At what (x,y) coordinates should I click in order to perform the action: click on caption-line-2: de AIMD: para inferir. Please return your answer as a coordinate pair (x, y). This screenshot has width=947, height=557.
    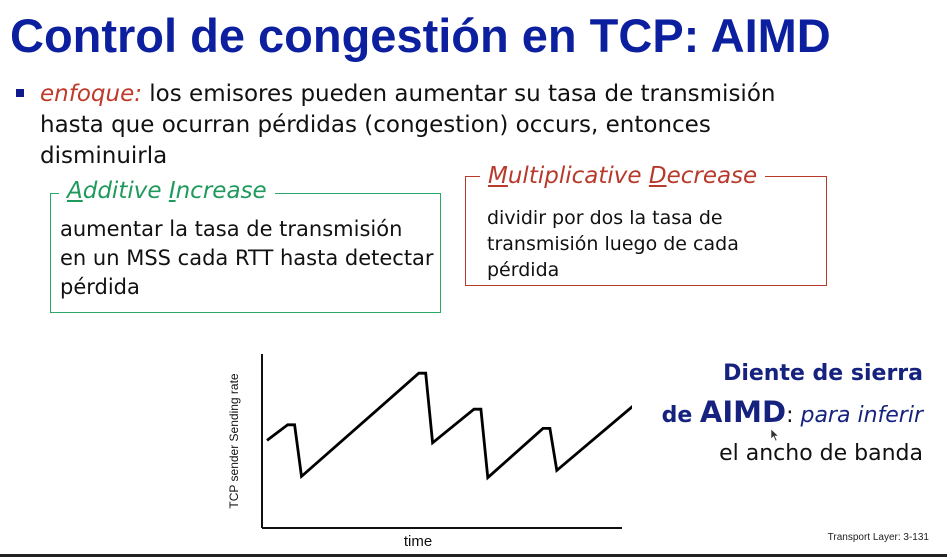
    Looking at the image, I should click on (792, 412).